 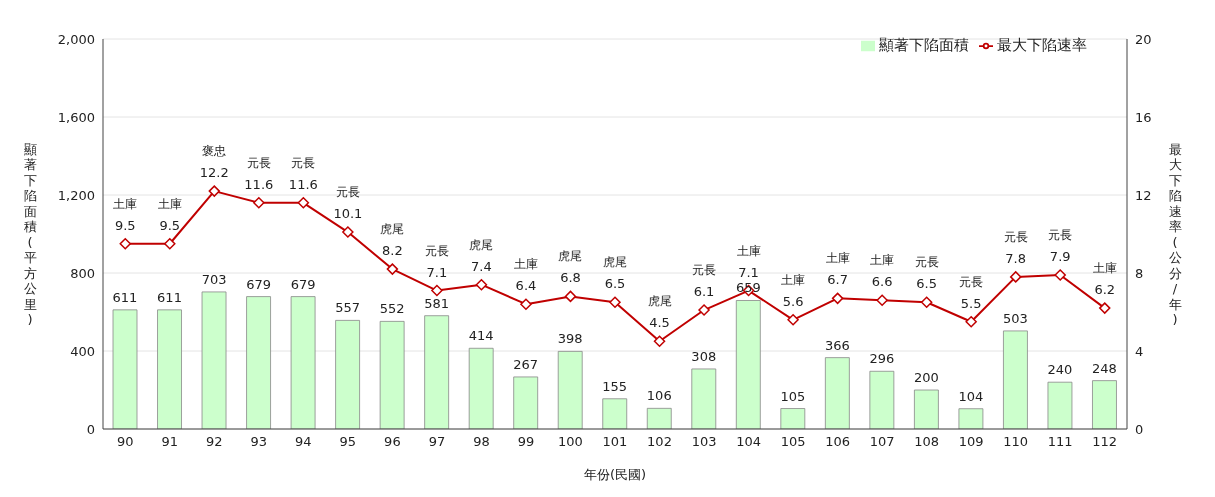 I want to click on data-label: 4.5, so click(x=659, y=323).